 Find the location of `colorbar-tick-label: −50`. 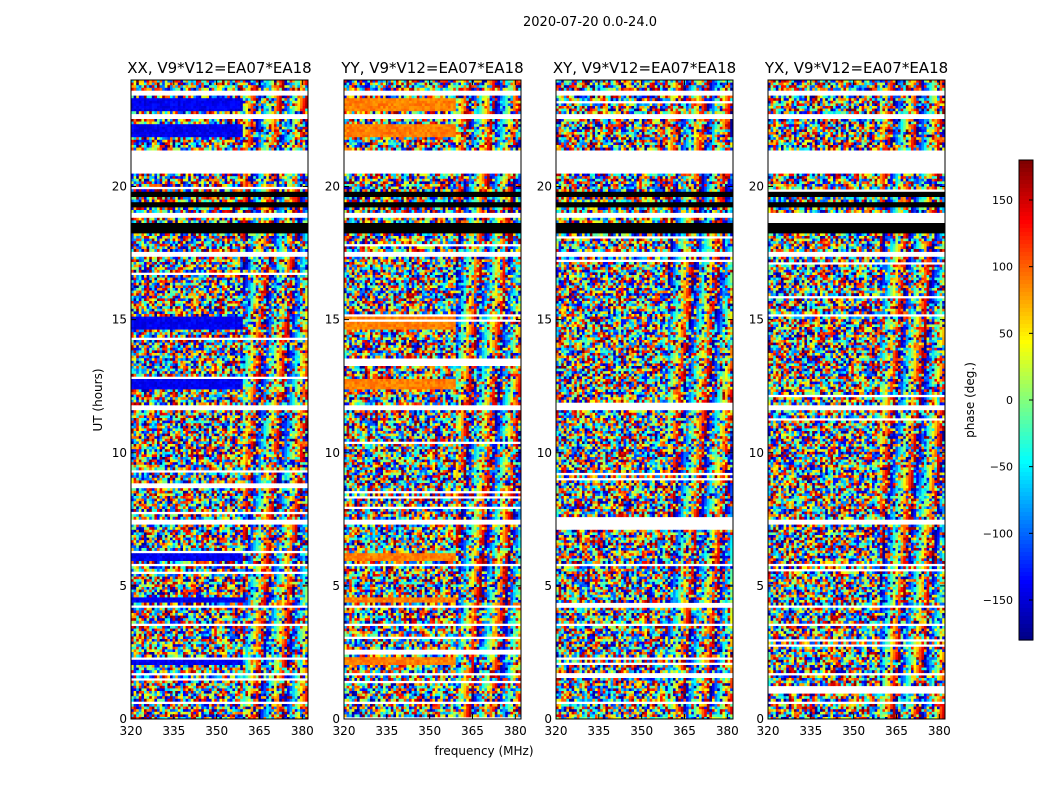

colorbar-tick-label: −50 is located at coordinates (1001, 467).